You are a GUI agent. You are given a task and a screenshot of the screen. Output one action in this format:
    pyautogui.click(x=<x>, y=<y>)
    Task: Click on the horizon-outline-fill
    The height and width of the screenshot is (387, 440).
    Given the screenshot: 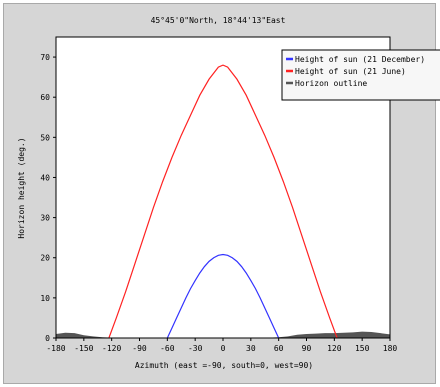 What is the action you would take?
    pyautogui.click(x=223, y=334)
    